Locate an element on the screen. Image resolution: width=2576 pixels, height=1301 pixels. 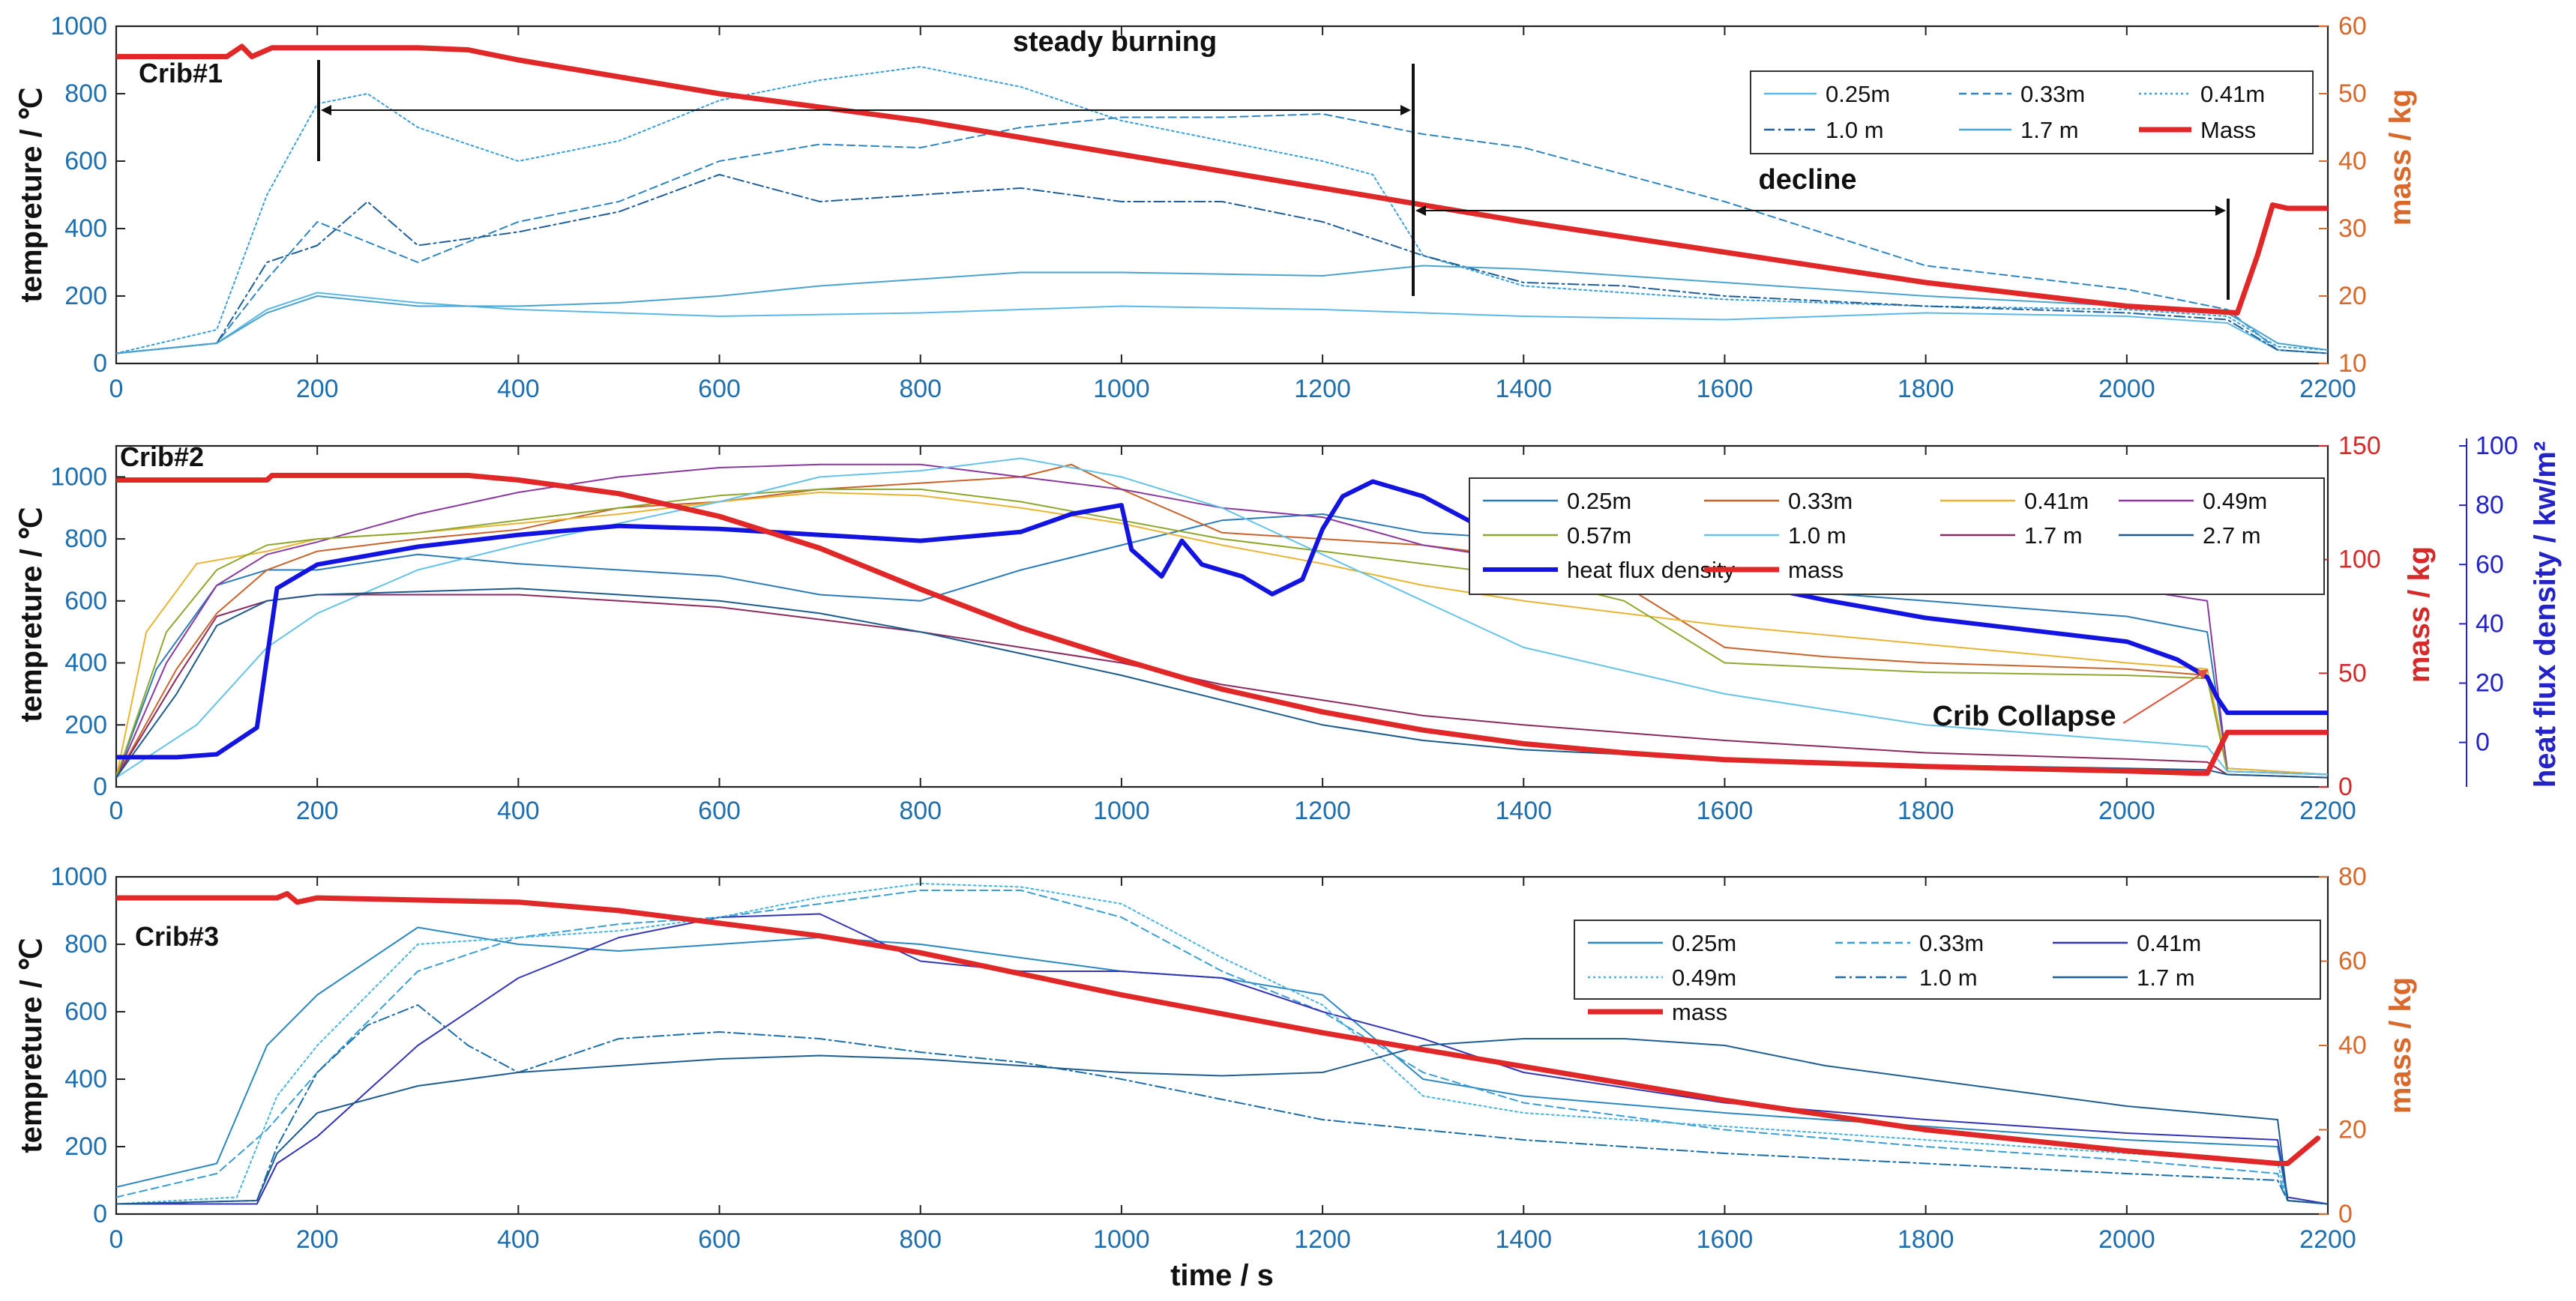
panel3-legend-box is located at coordinates (1948, 960).